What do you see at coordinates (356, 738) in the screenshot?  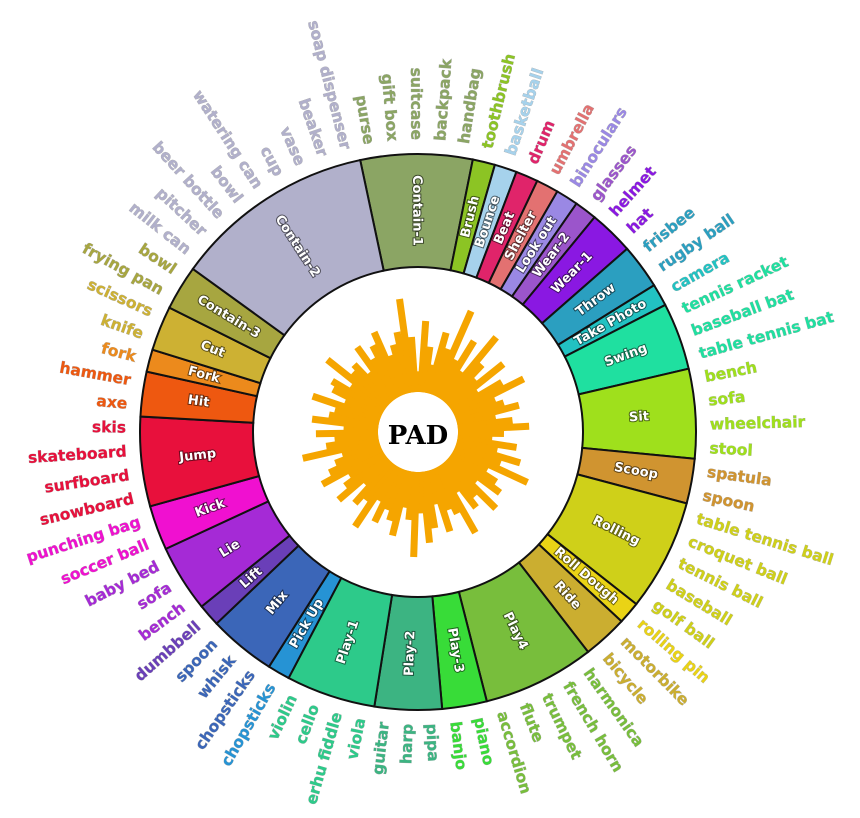 I see `object-label-viola: viola` at bounding box center [356, 738].